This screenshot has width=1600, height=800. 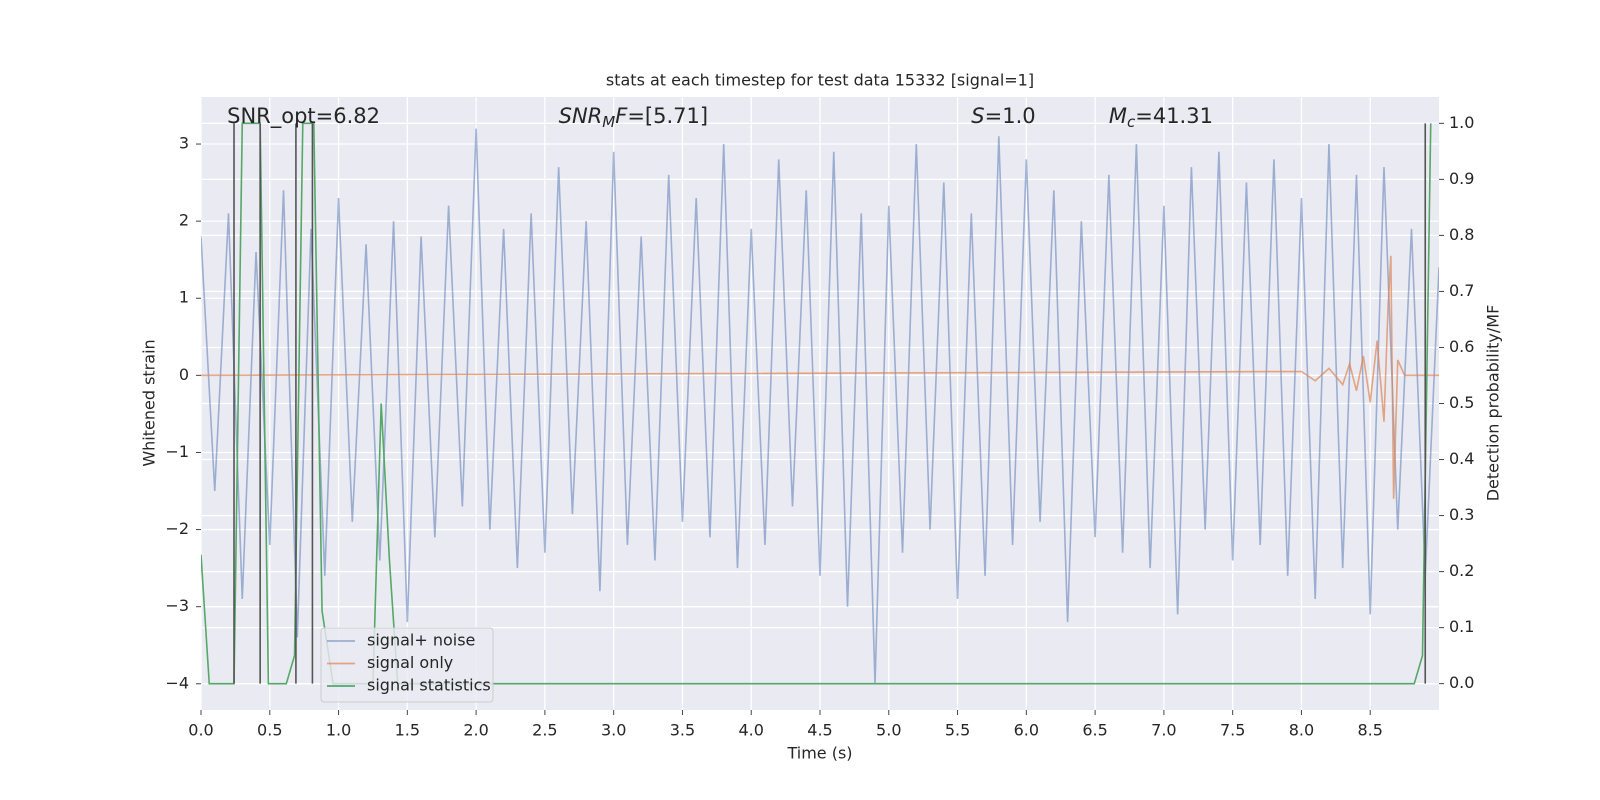 I want to click on y2-tick-label: 0.3, so click(x=1461, y=514).